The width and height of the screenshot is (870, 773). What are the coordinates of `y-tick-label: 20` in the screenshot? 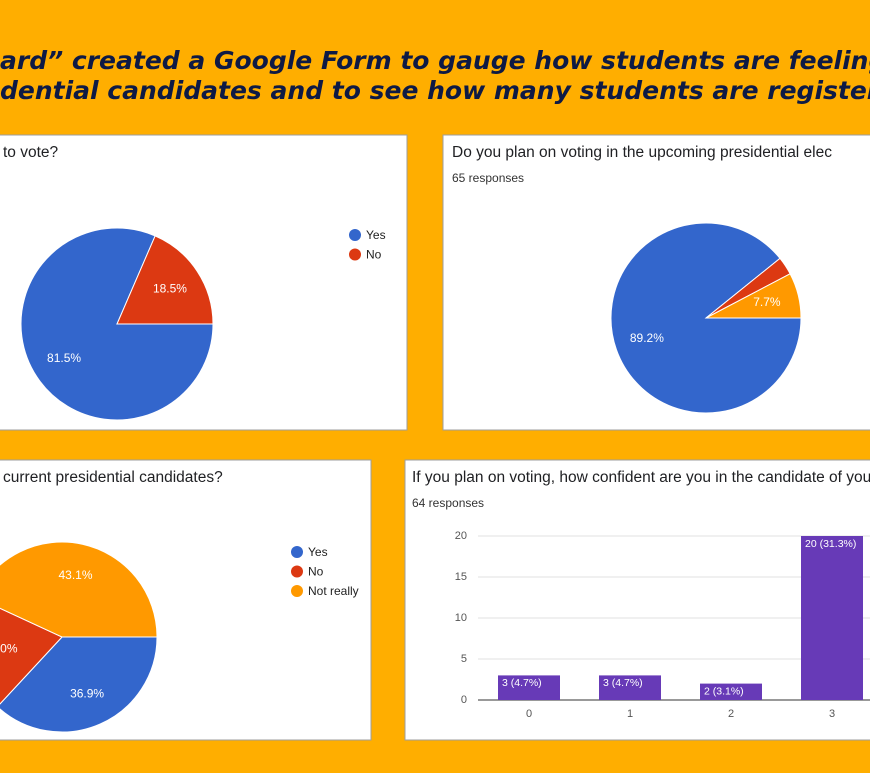 It's located at (461, 536).